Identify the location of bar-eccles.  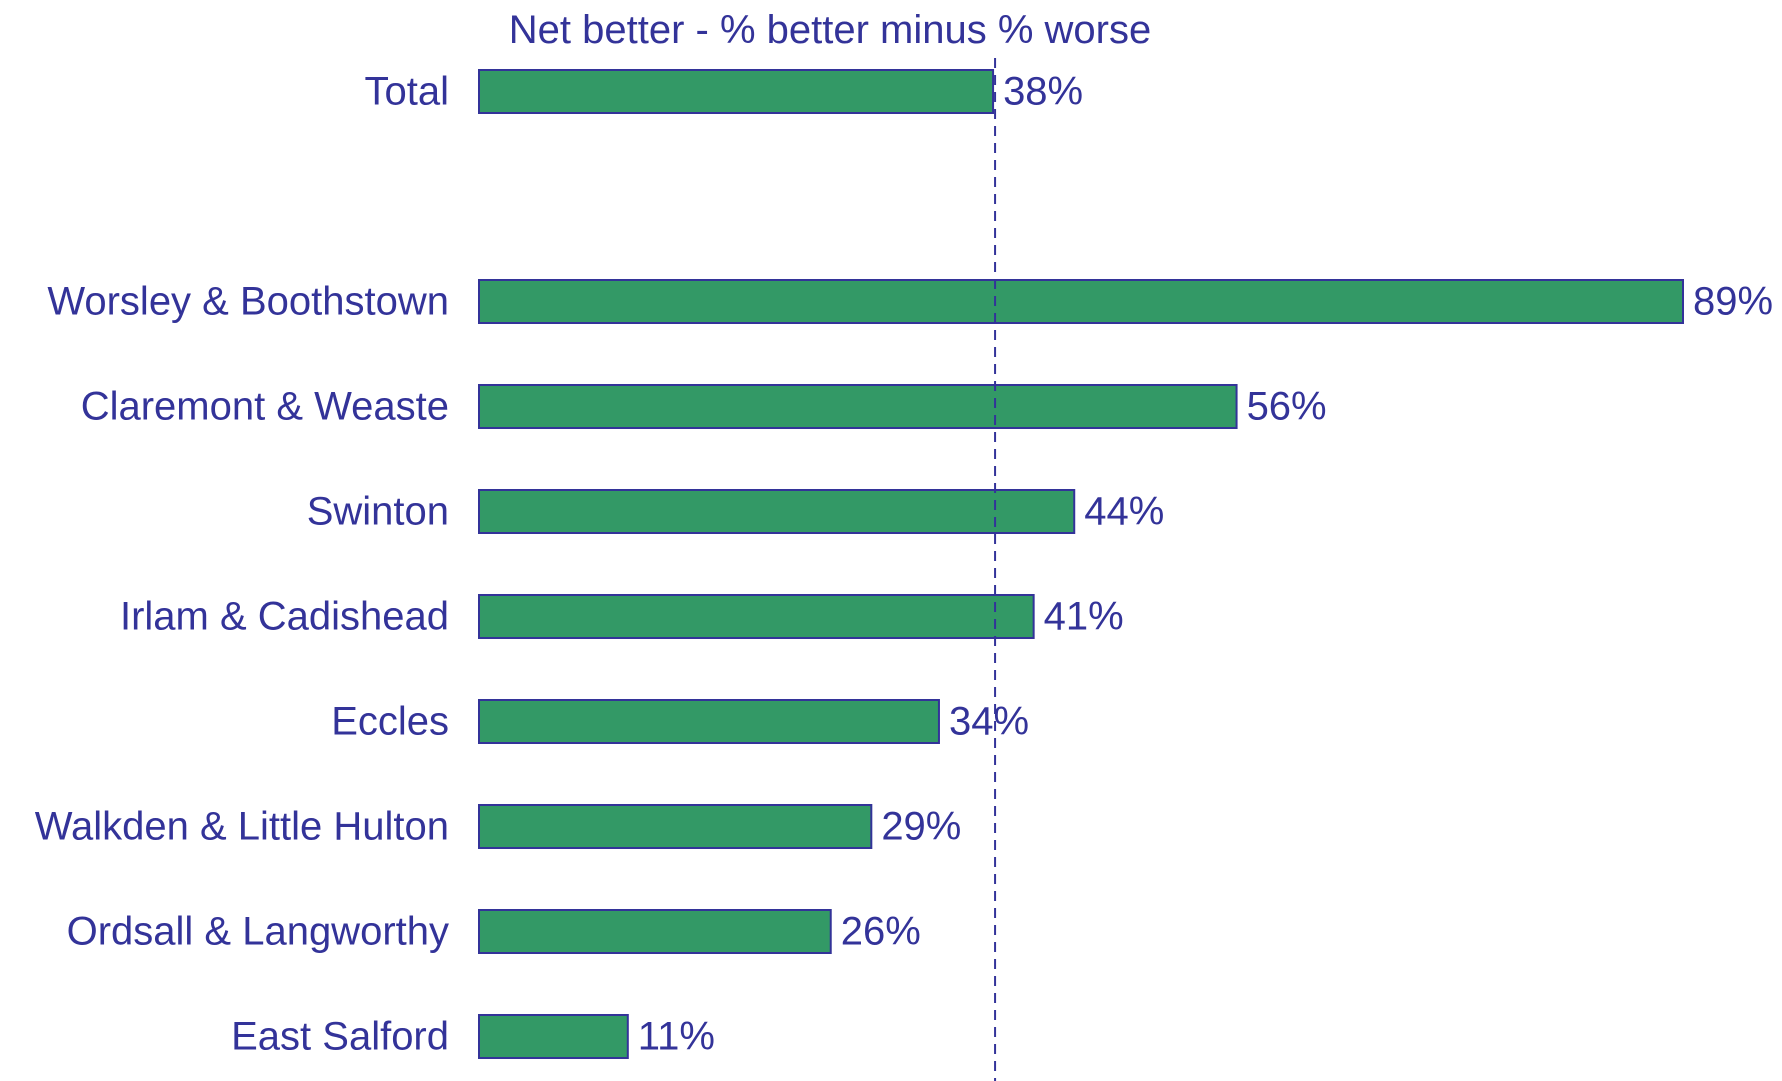
(709, 721).